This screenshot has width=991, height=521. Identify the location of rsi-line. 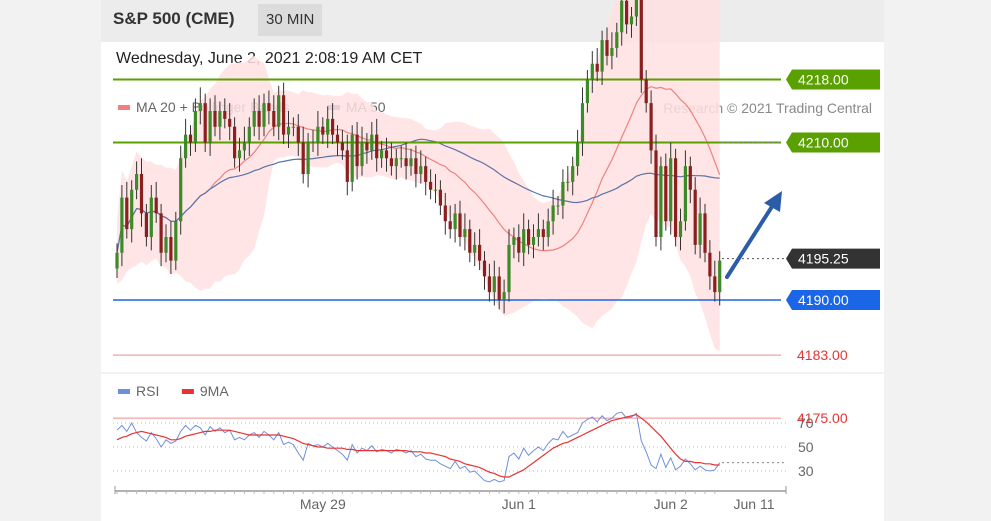
(418, 447).